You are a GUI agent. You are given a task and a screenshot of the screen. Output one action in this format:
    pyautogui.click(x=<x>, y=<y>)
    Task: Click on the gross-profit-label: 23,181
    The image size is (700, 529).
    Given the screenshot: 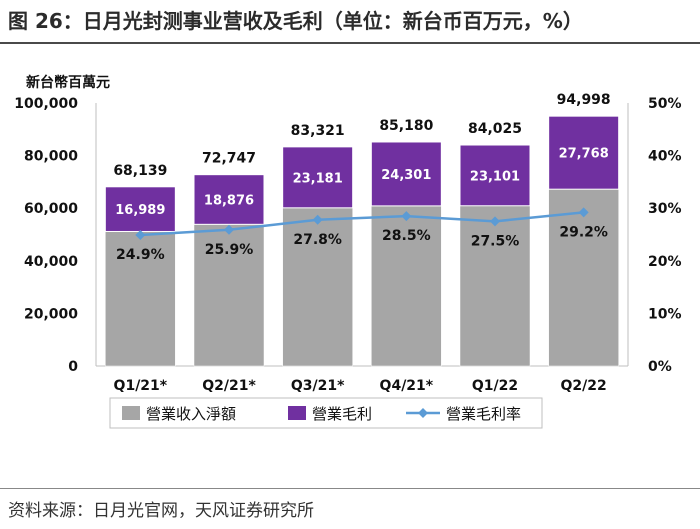 What is the action you would take?
    pyautogui.click(x=318, y=178)
    